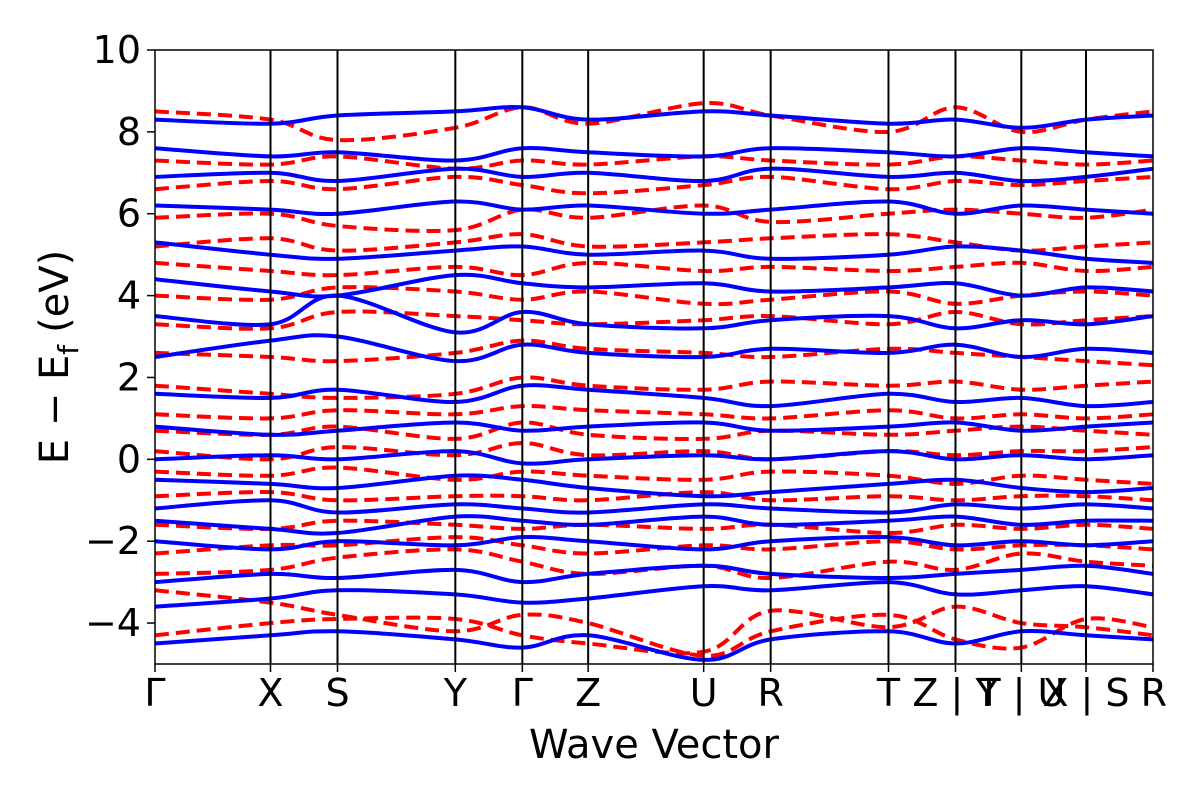  I want to click on x-tick-label: Z, so click(588, 693).